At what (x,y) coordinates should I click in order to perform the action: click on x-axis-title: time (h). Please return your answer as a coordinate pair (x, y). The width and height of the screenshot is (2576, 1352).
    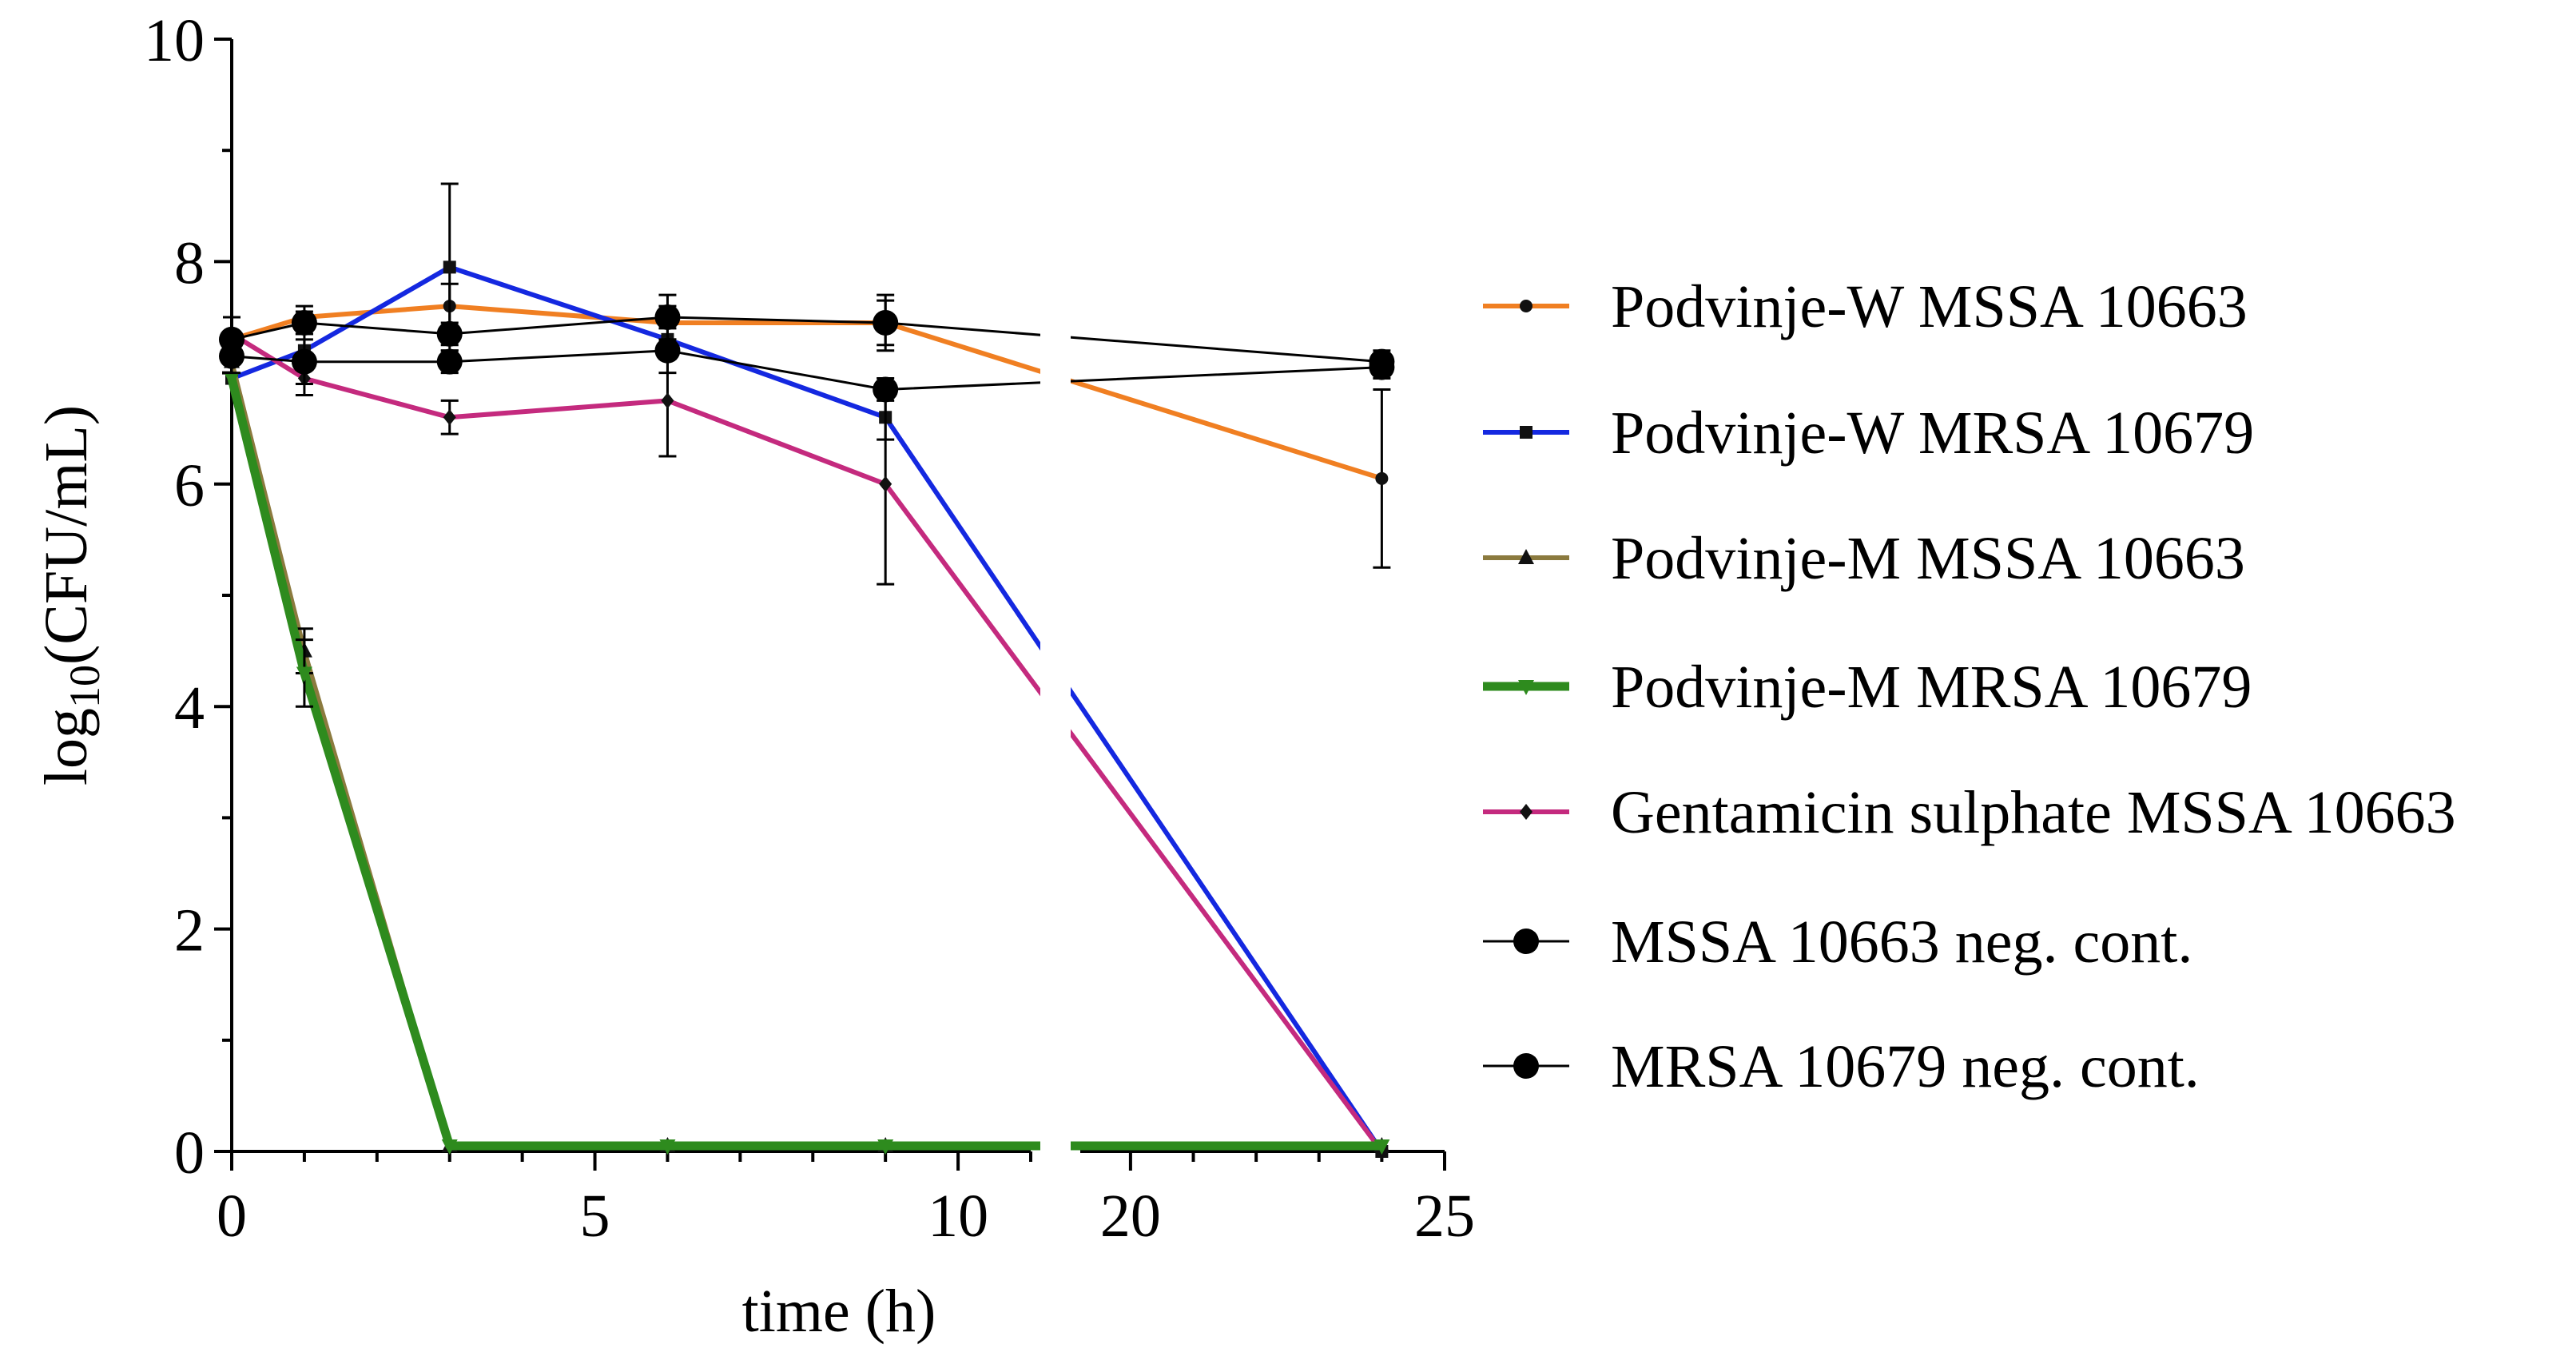
    Looking at the image, I should click on (839, 1312).